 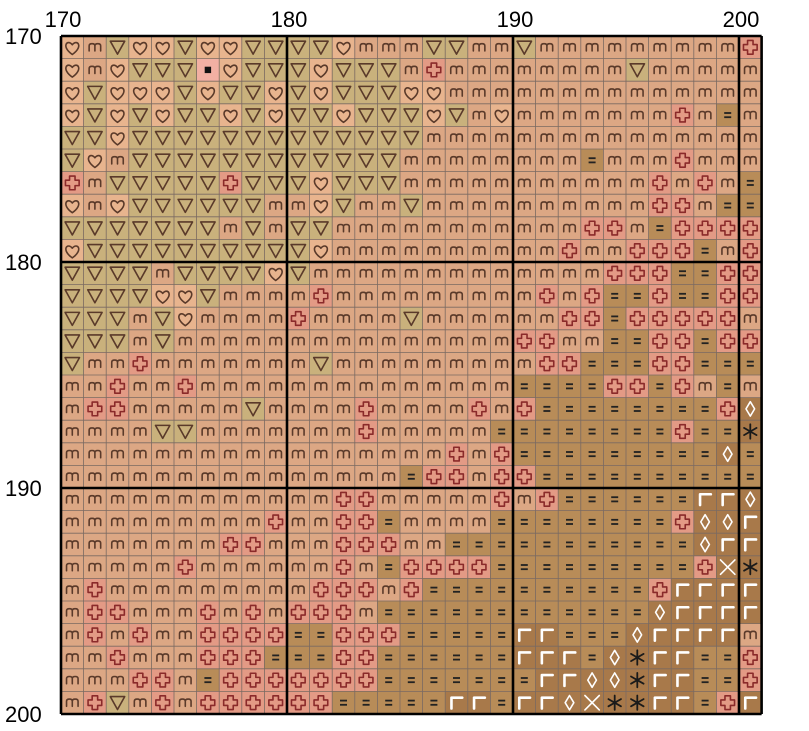 I want to click on x-axis-tick-label: 190, so click(x=515, y=19).